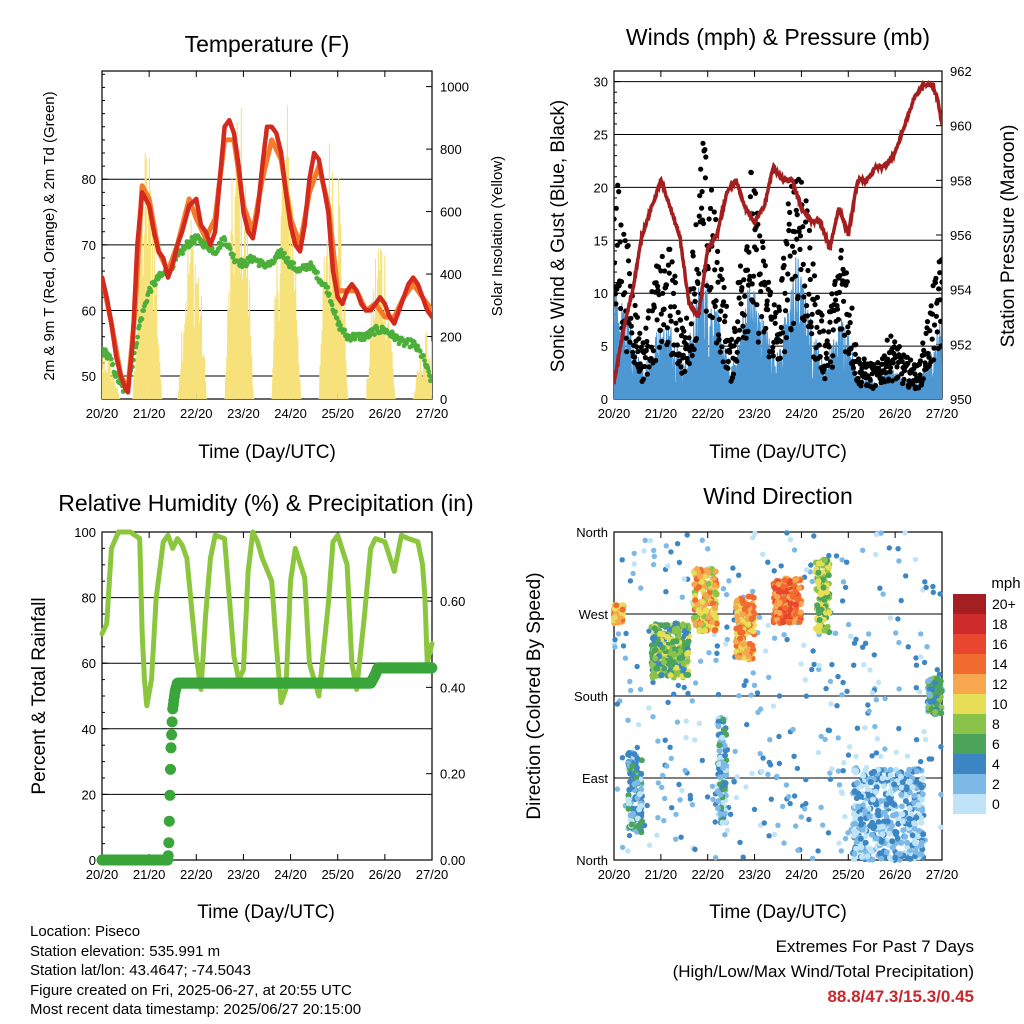 The width and height of the screenshot is (1024, 1024). I want to click on winds-ytick-label: 10, so click(601, 293).